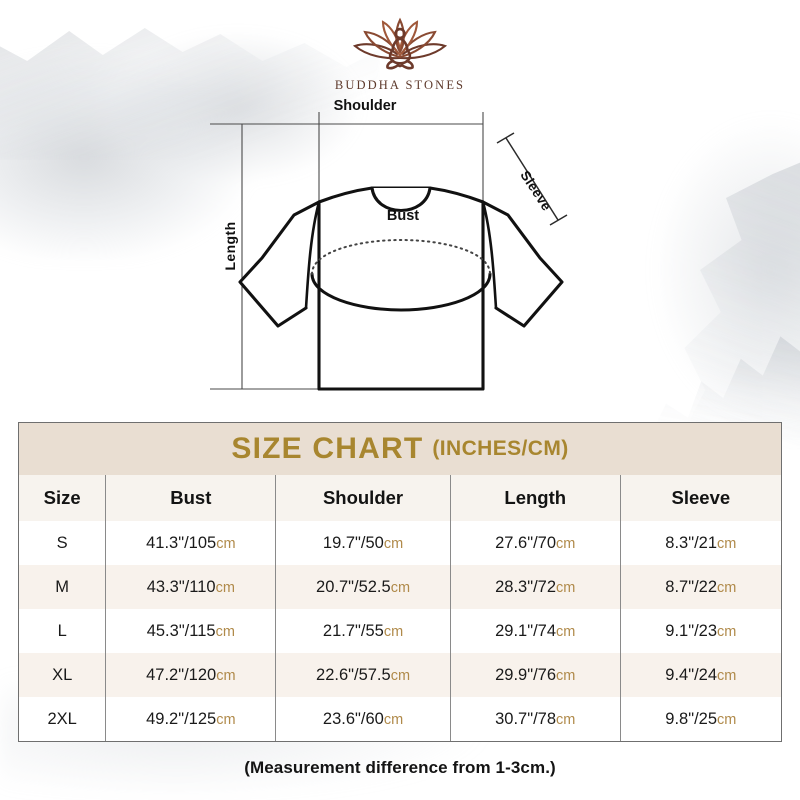  I want to click on cell-sleeve: 8.3"/21cm, so click(700, 543).